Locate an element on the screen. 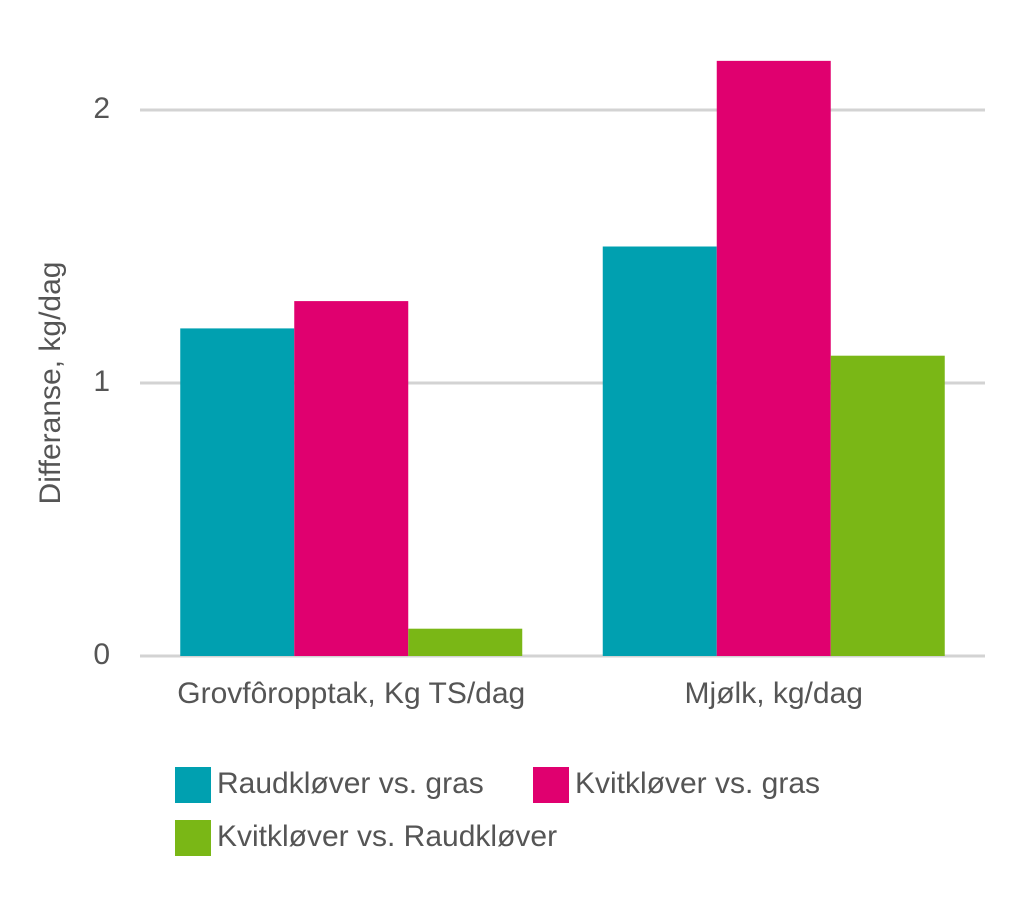 This screenshot has height=914, width=1024. legend-label: Raudkløver vs. gras is located at coordinates (350, 783).